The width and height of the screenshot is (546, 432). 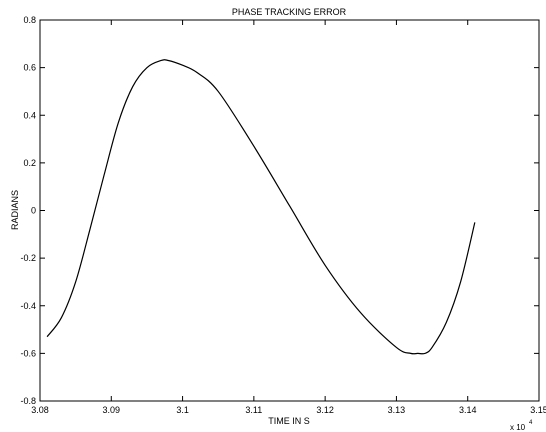 I want to click on chart-title: PHASE TRACKING ERROR, so click(x=289, y=12).